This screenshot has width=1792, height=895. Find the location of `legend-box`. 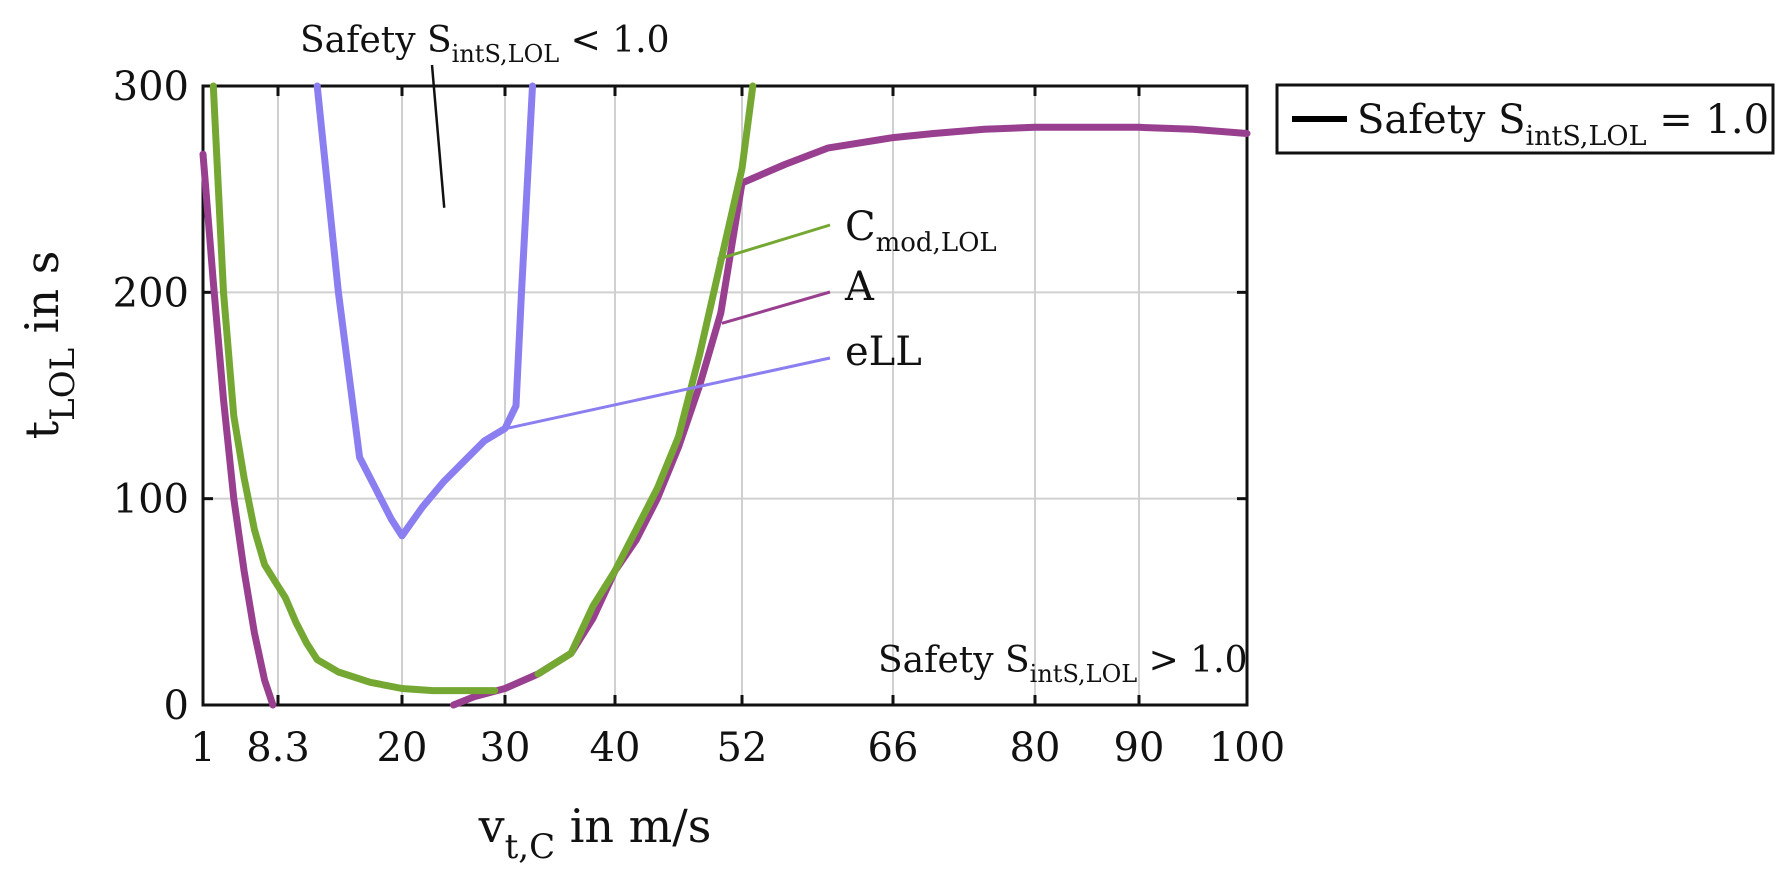

legend-box is located at coordinates (1525, 119).